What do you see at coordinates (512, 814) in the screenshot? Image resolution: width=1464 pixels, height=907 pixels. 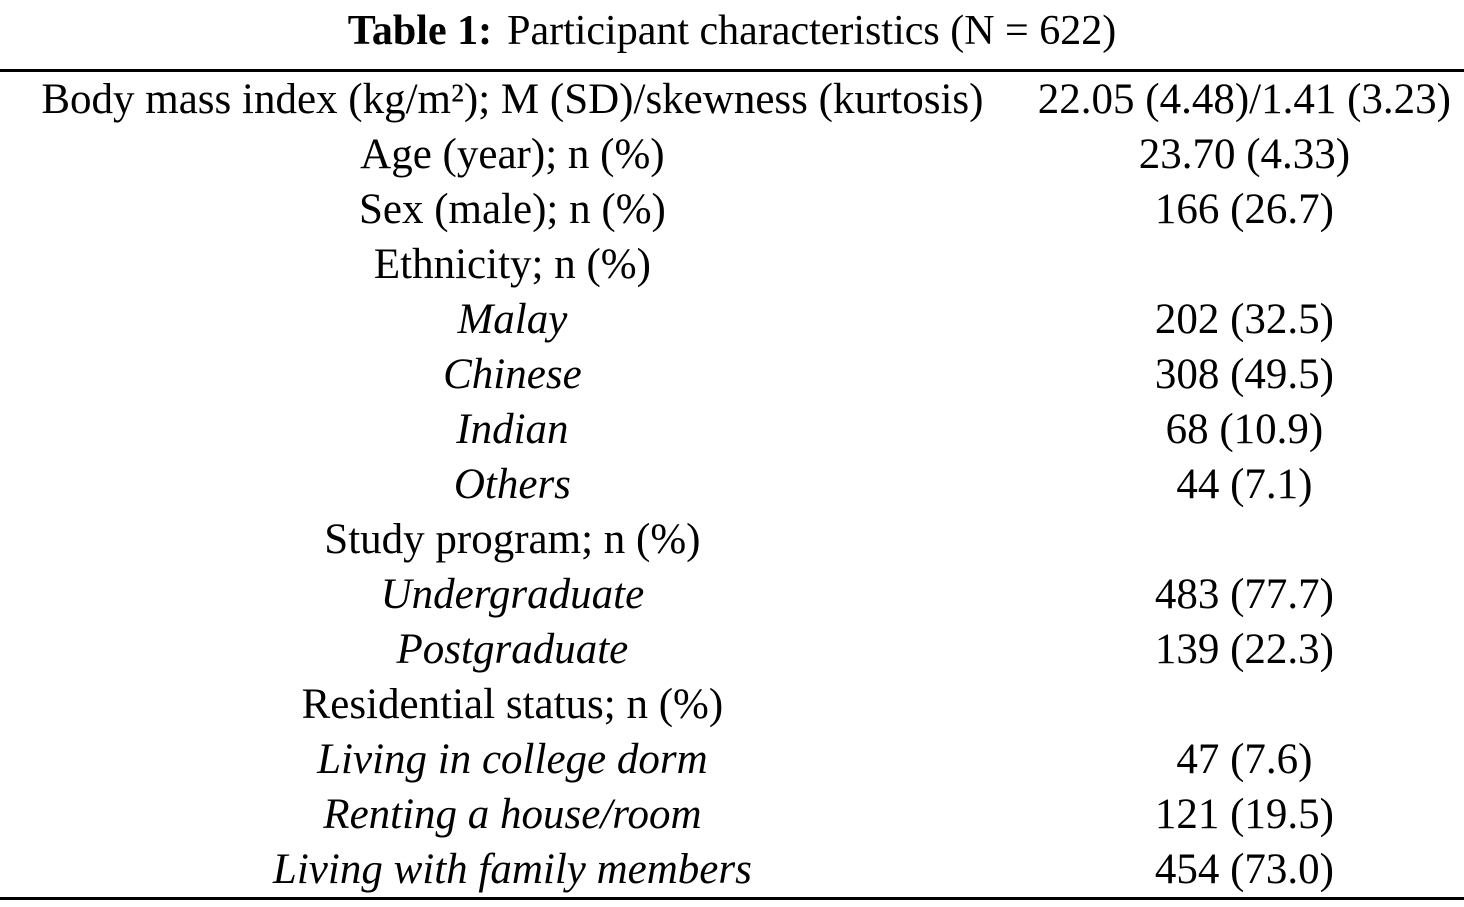 I see `row-label: Renting a house/room` at bounding box center [512, 814].